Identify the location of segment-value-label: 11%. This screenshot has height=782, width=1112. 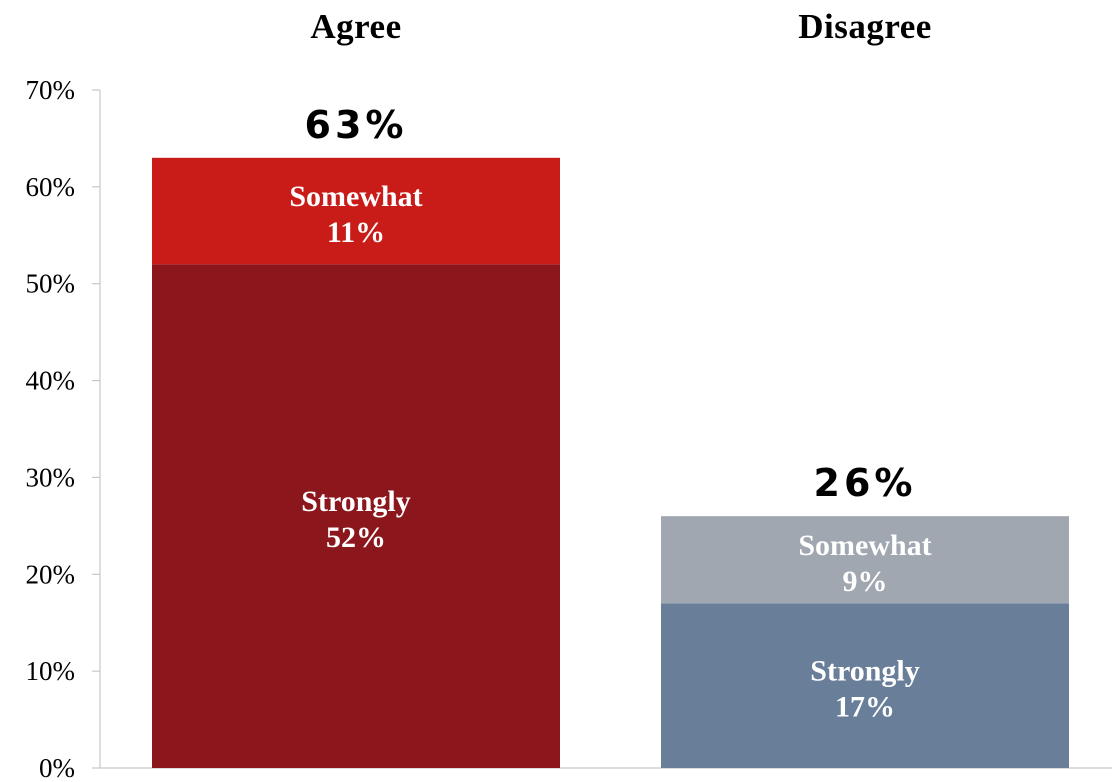
(356, 232).